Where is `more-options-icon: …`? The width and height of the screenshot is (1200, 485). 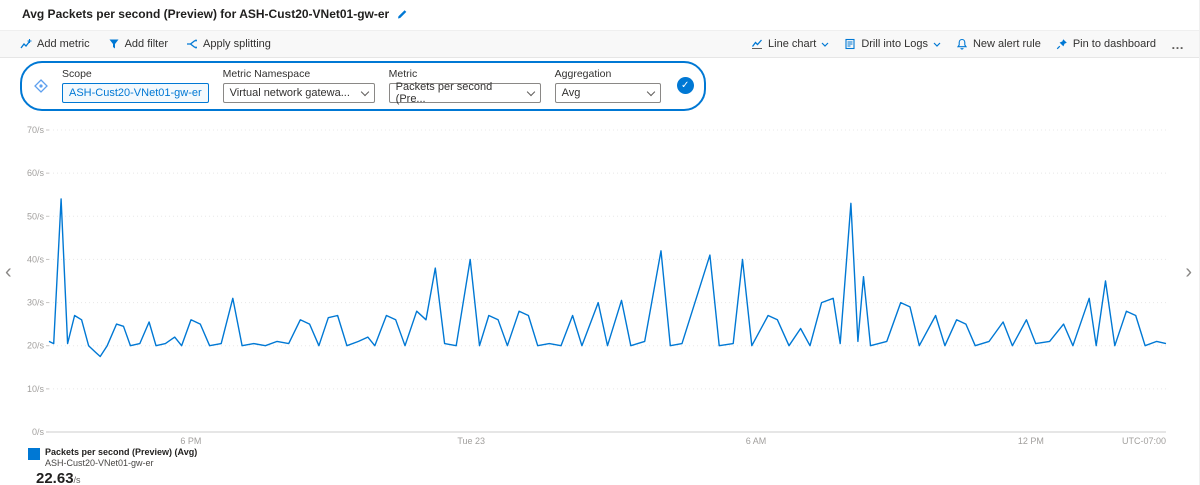
more-options-icon: … is located at coordinates (1178, 44).